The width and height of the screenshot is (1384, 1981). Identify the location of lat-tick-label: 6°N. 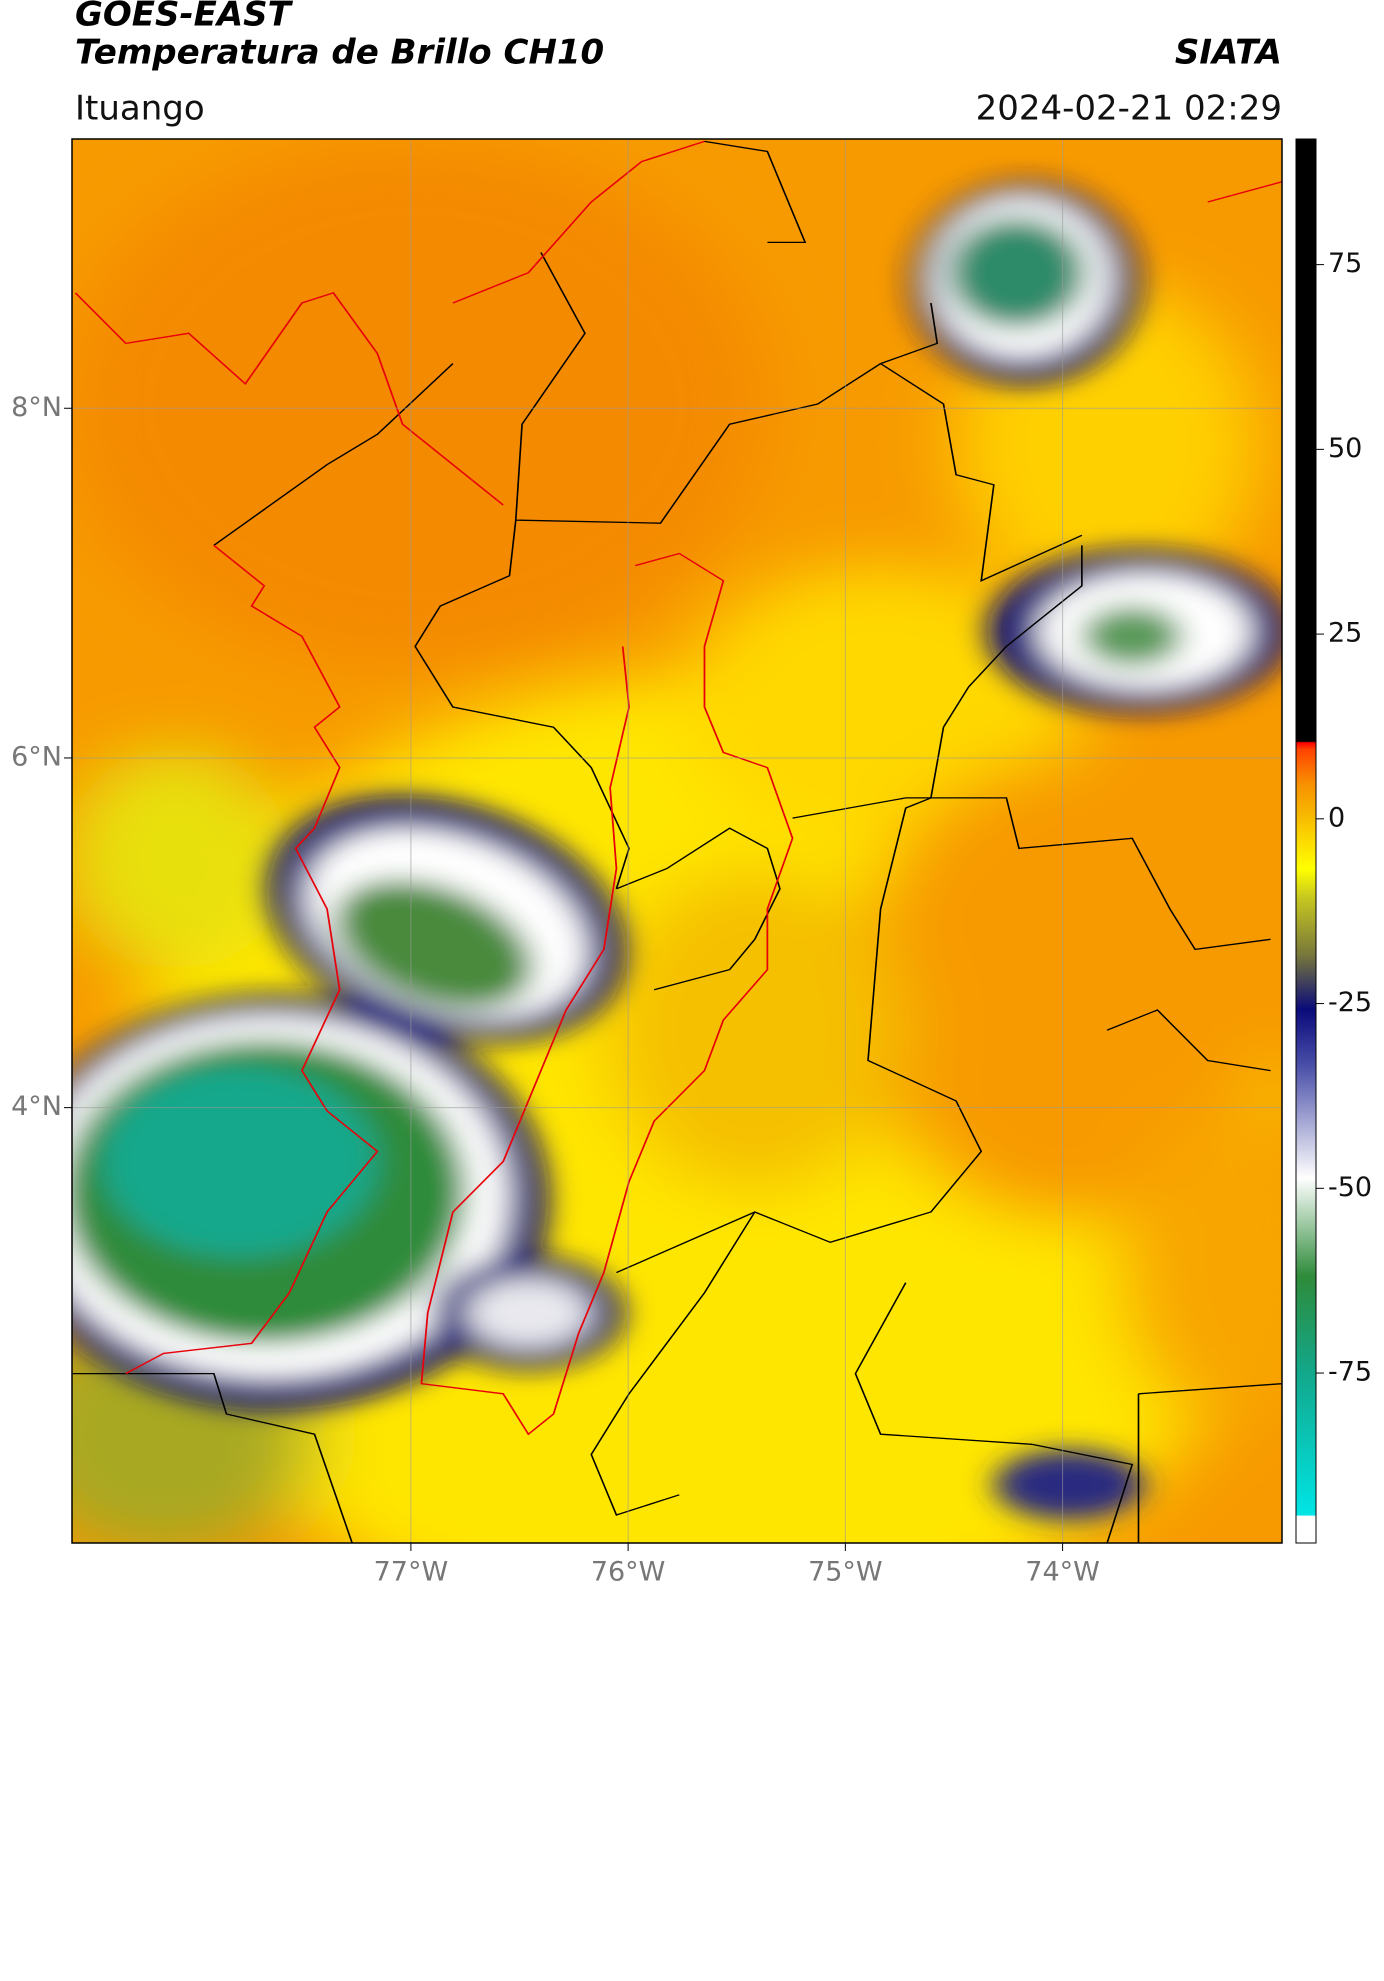
(36, 756).